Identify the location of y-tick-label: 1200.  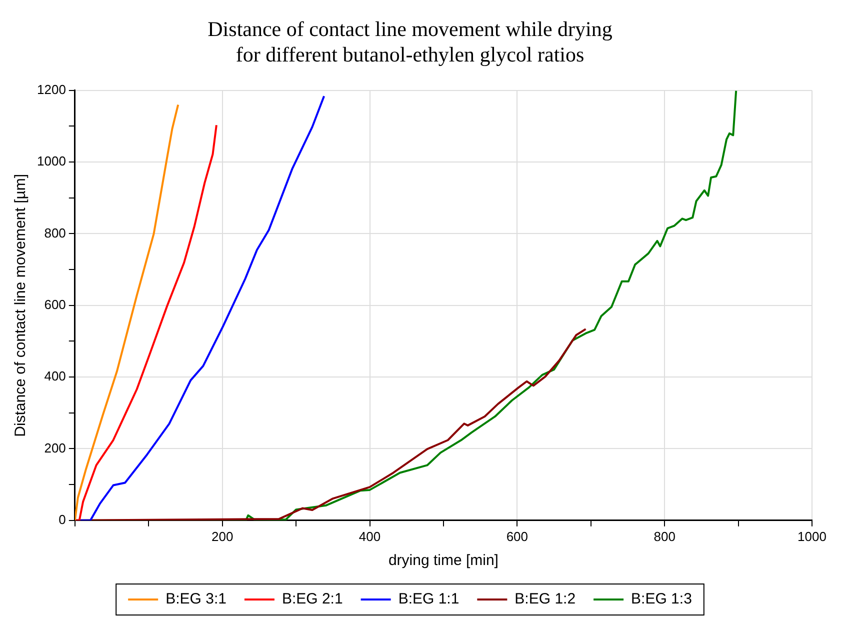
(51, 89).